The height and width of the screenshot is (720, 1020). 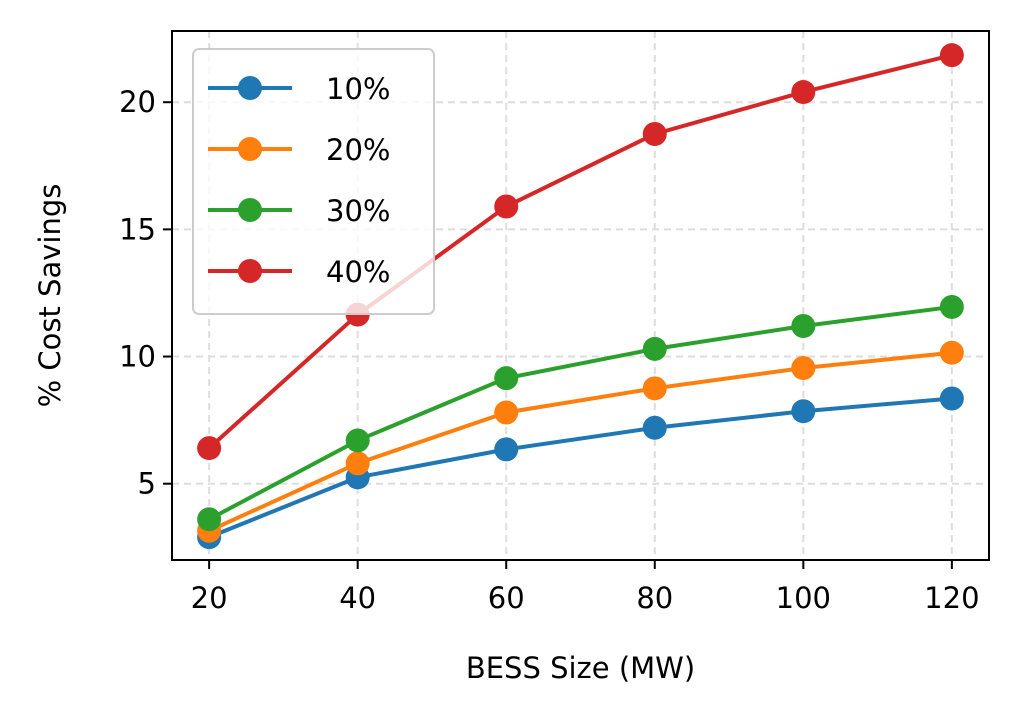 I want to click on legend: 10% 20% 30% 40%, so click(x=313, y=181).